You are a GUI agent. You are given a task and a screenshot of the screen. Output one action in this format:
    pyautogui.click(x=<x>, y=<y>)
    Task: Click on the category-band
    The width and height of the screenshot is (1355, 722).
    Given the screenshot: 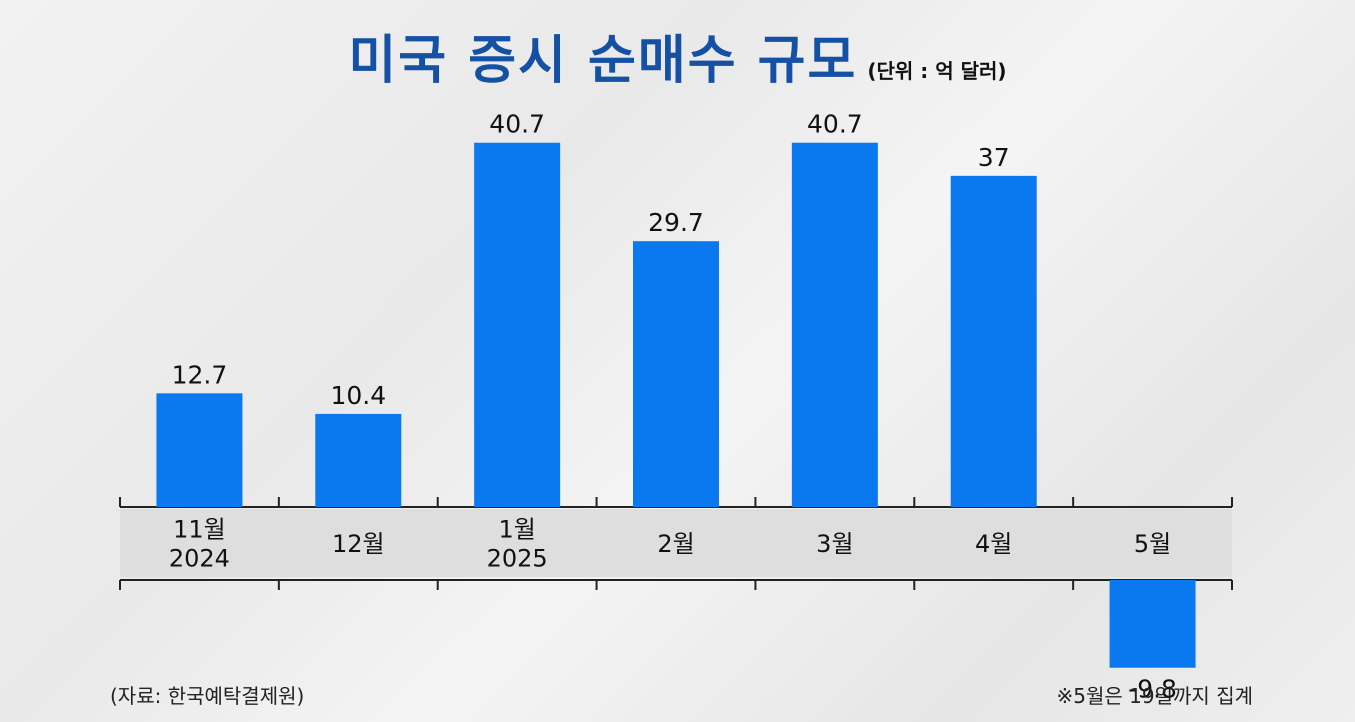 What is the action you would take?
    pyautogui.click(x=676, y=543)
    